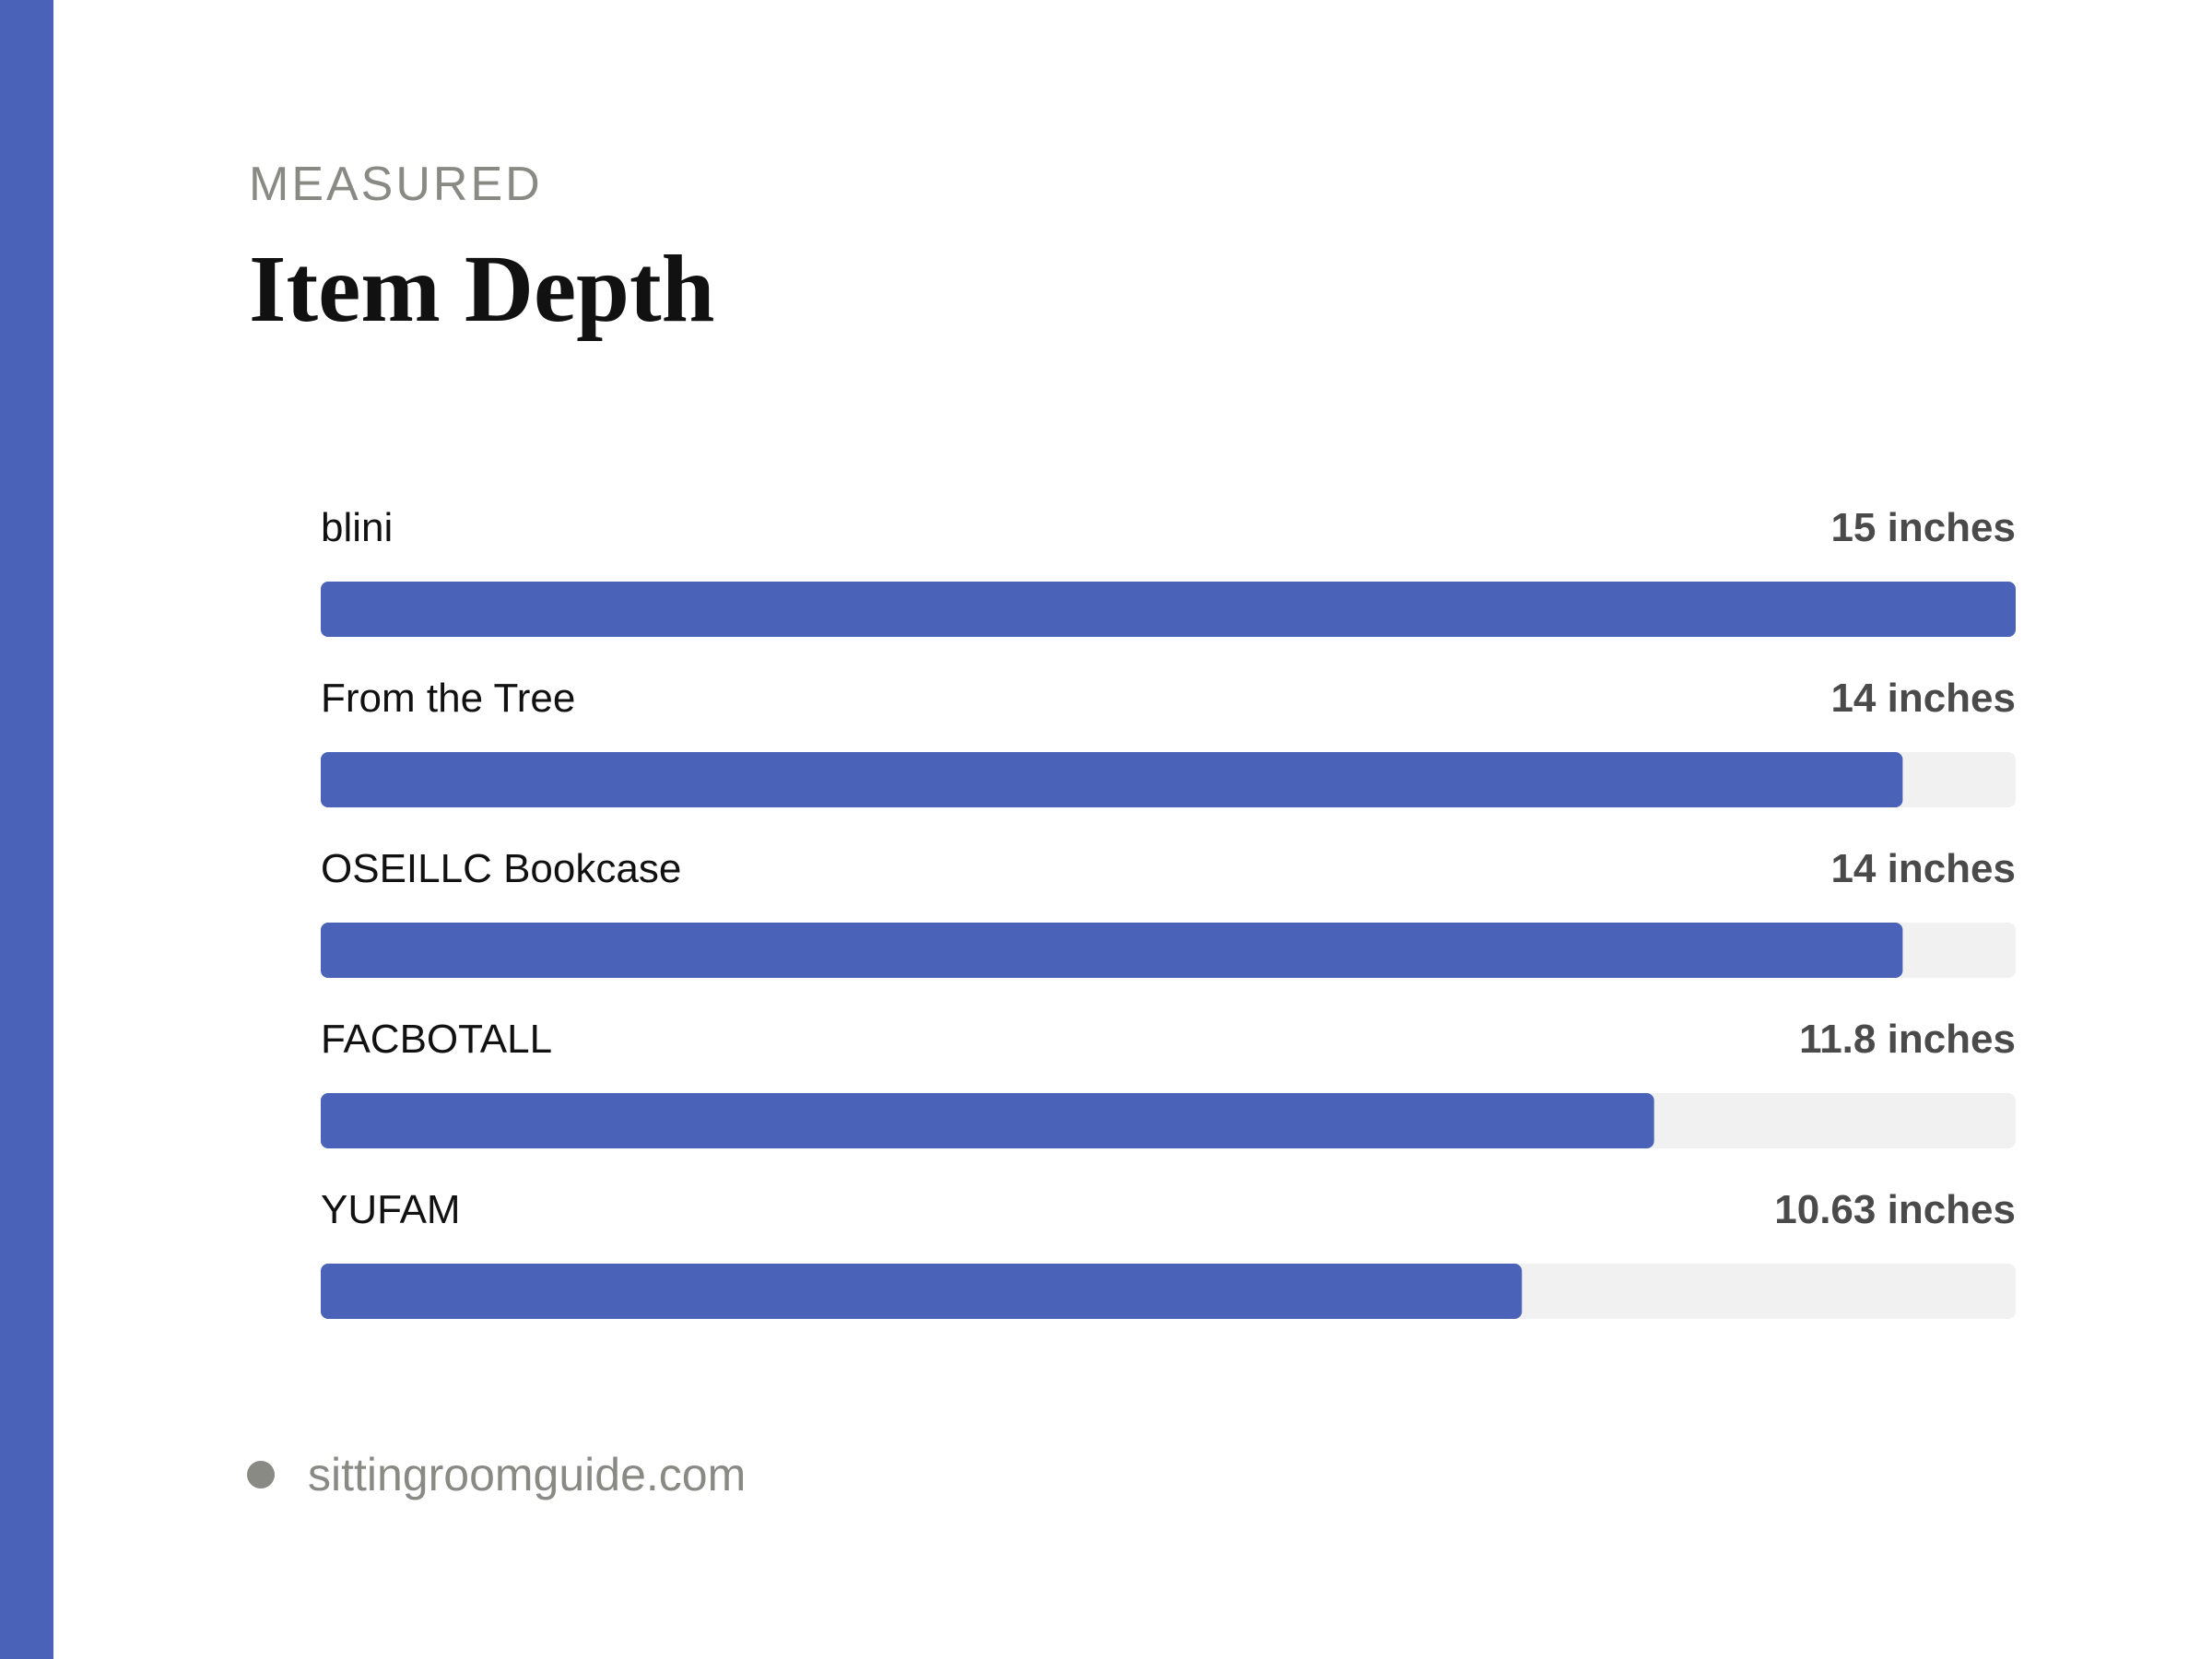 Image resolution: width=2212 pixels, height=1659 pixels. I want to click on source-link: sittingroomguide.com, so click(527, 1474).